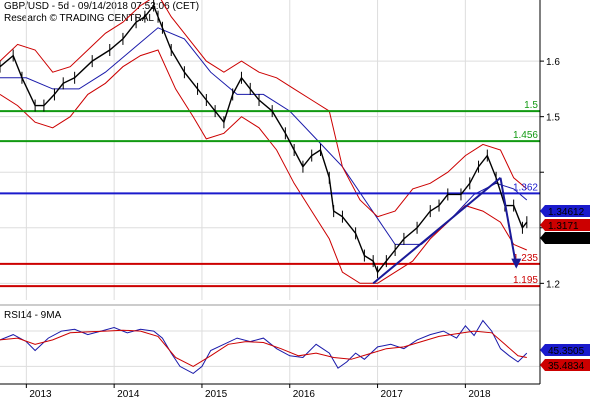 The height and width of the screenshot is (400, 590). What do you see at coordinates (525, 280) in the screenshot?
I see `support-level-label: 1.195` at bounding box center [525, 280].